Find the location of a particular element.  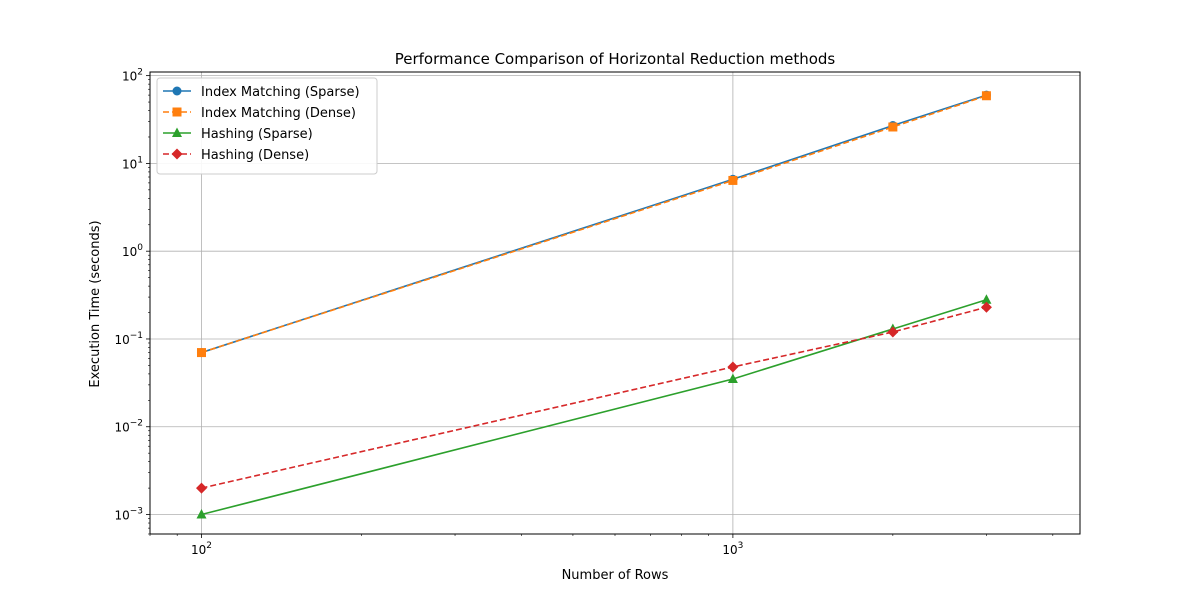

legend-entry: Hashing (Dense) is located at coordinates (236, 155).